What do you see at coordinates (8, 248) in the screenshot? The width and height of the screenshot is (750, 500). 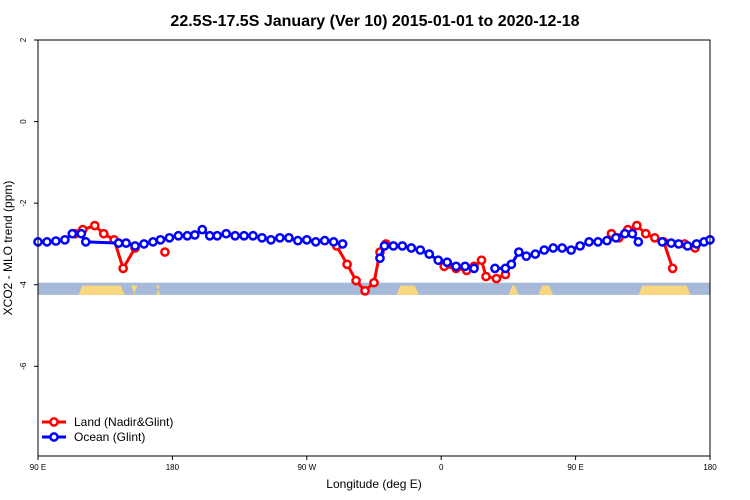 I see `y-axis-label: XCO2 - MLO trend (ppm)` at bounding box center [8, 248].